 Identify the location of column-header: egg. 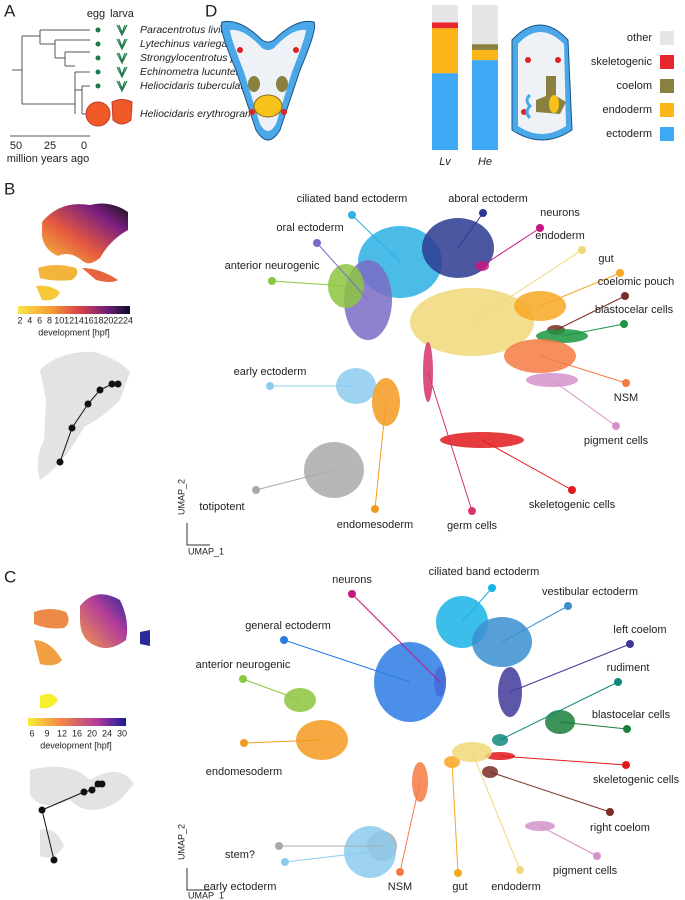
(96, 14).